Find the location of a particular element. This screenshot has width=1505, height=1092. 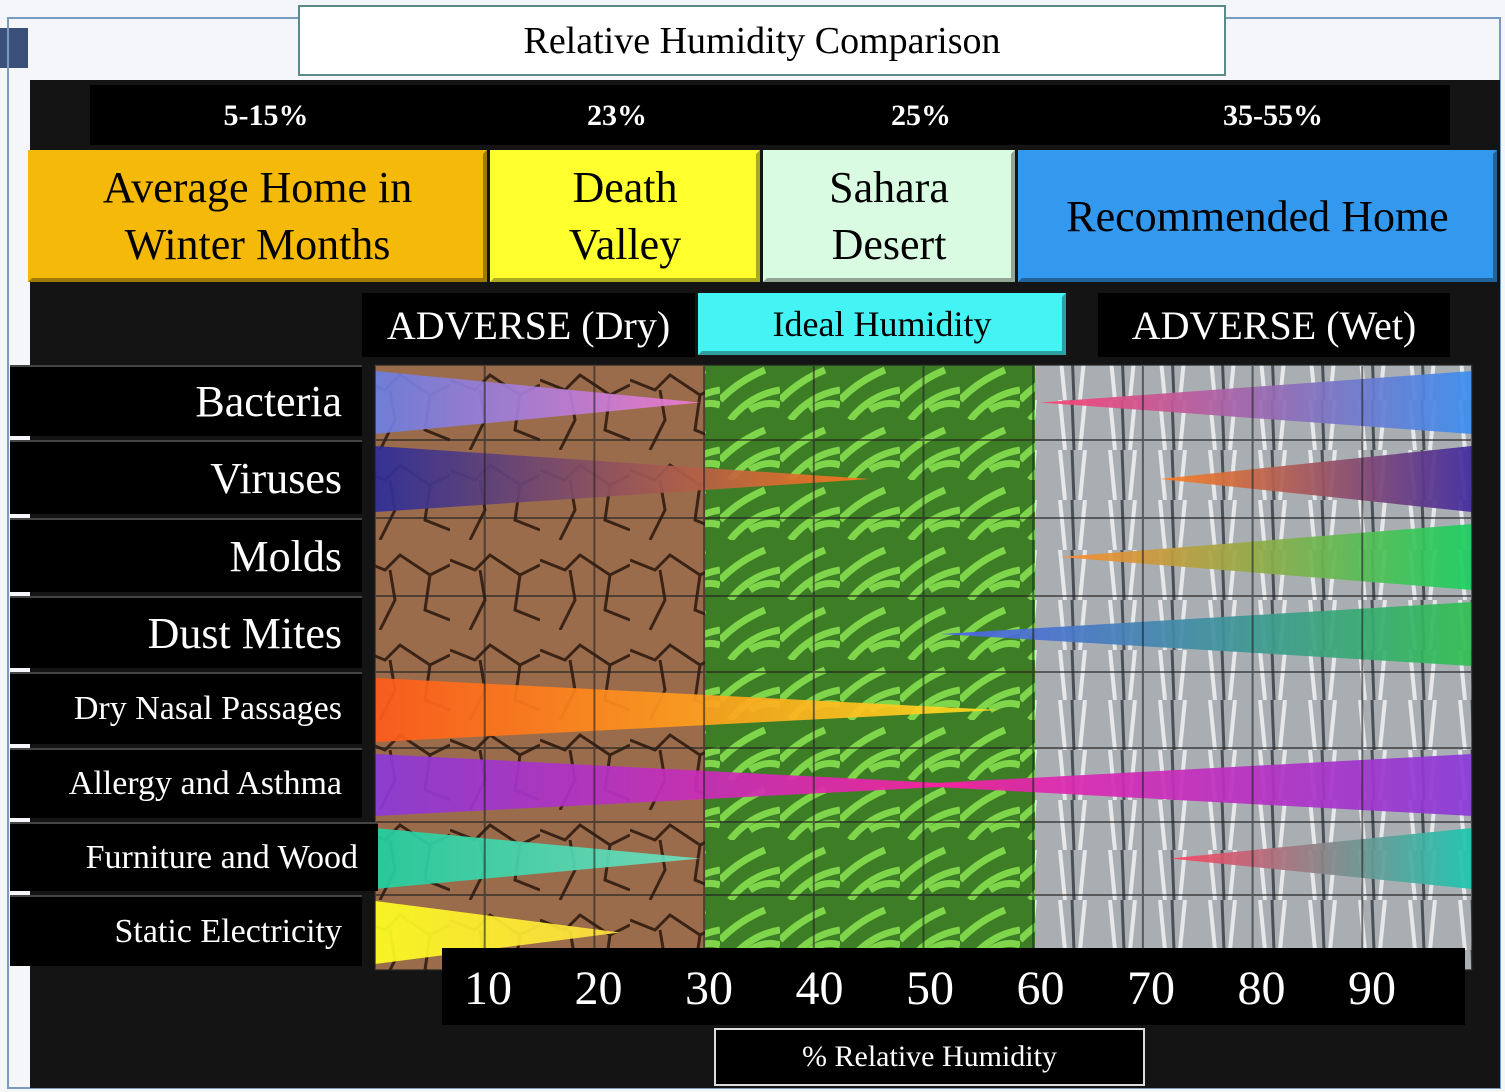

row-label: Furniture and Wood is located at coordinates (194, 856).